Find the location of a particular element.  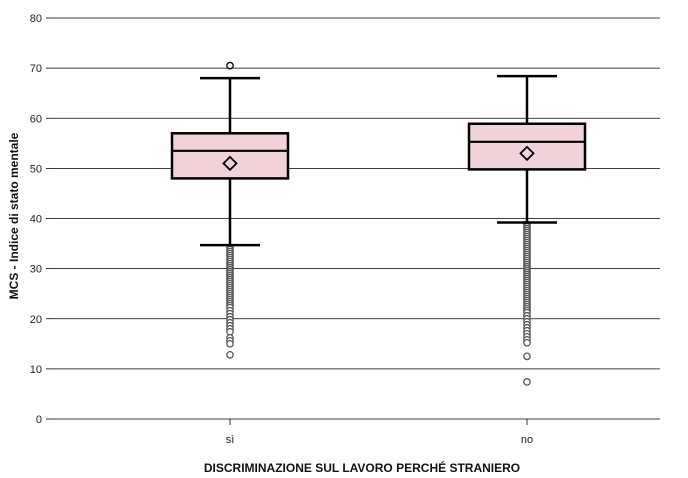

y-tick-label: 80 is located at coordinates (36, 19).